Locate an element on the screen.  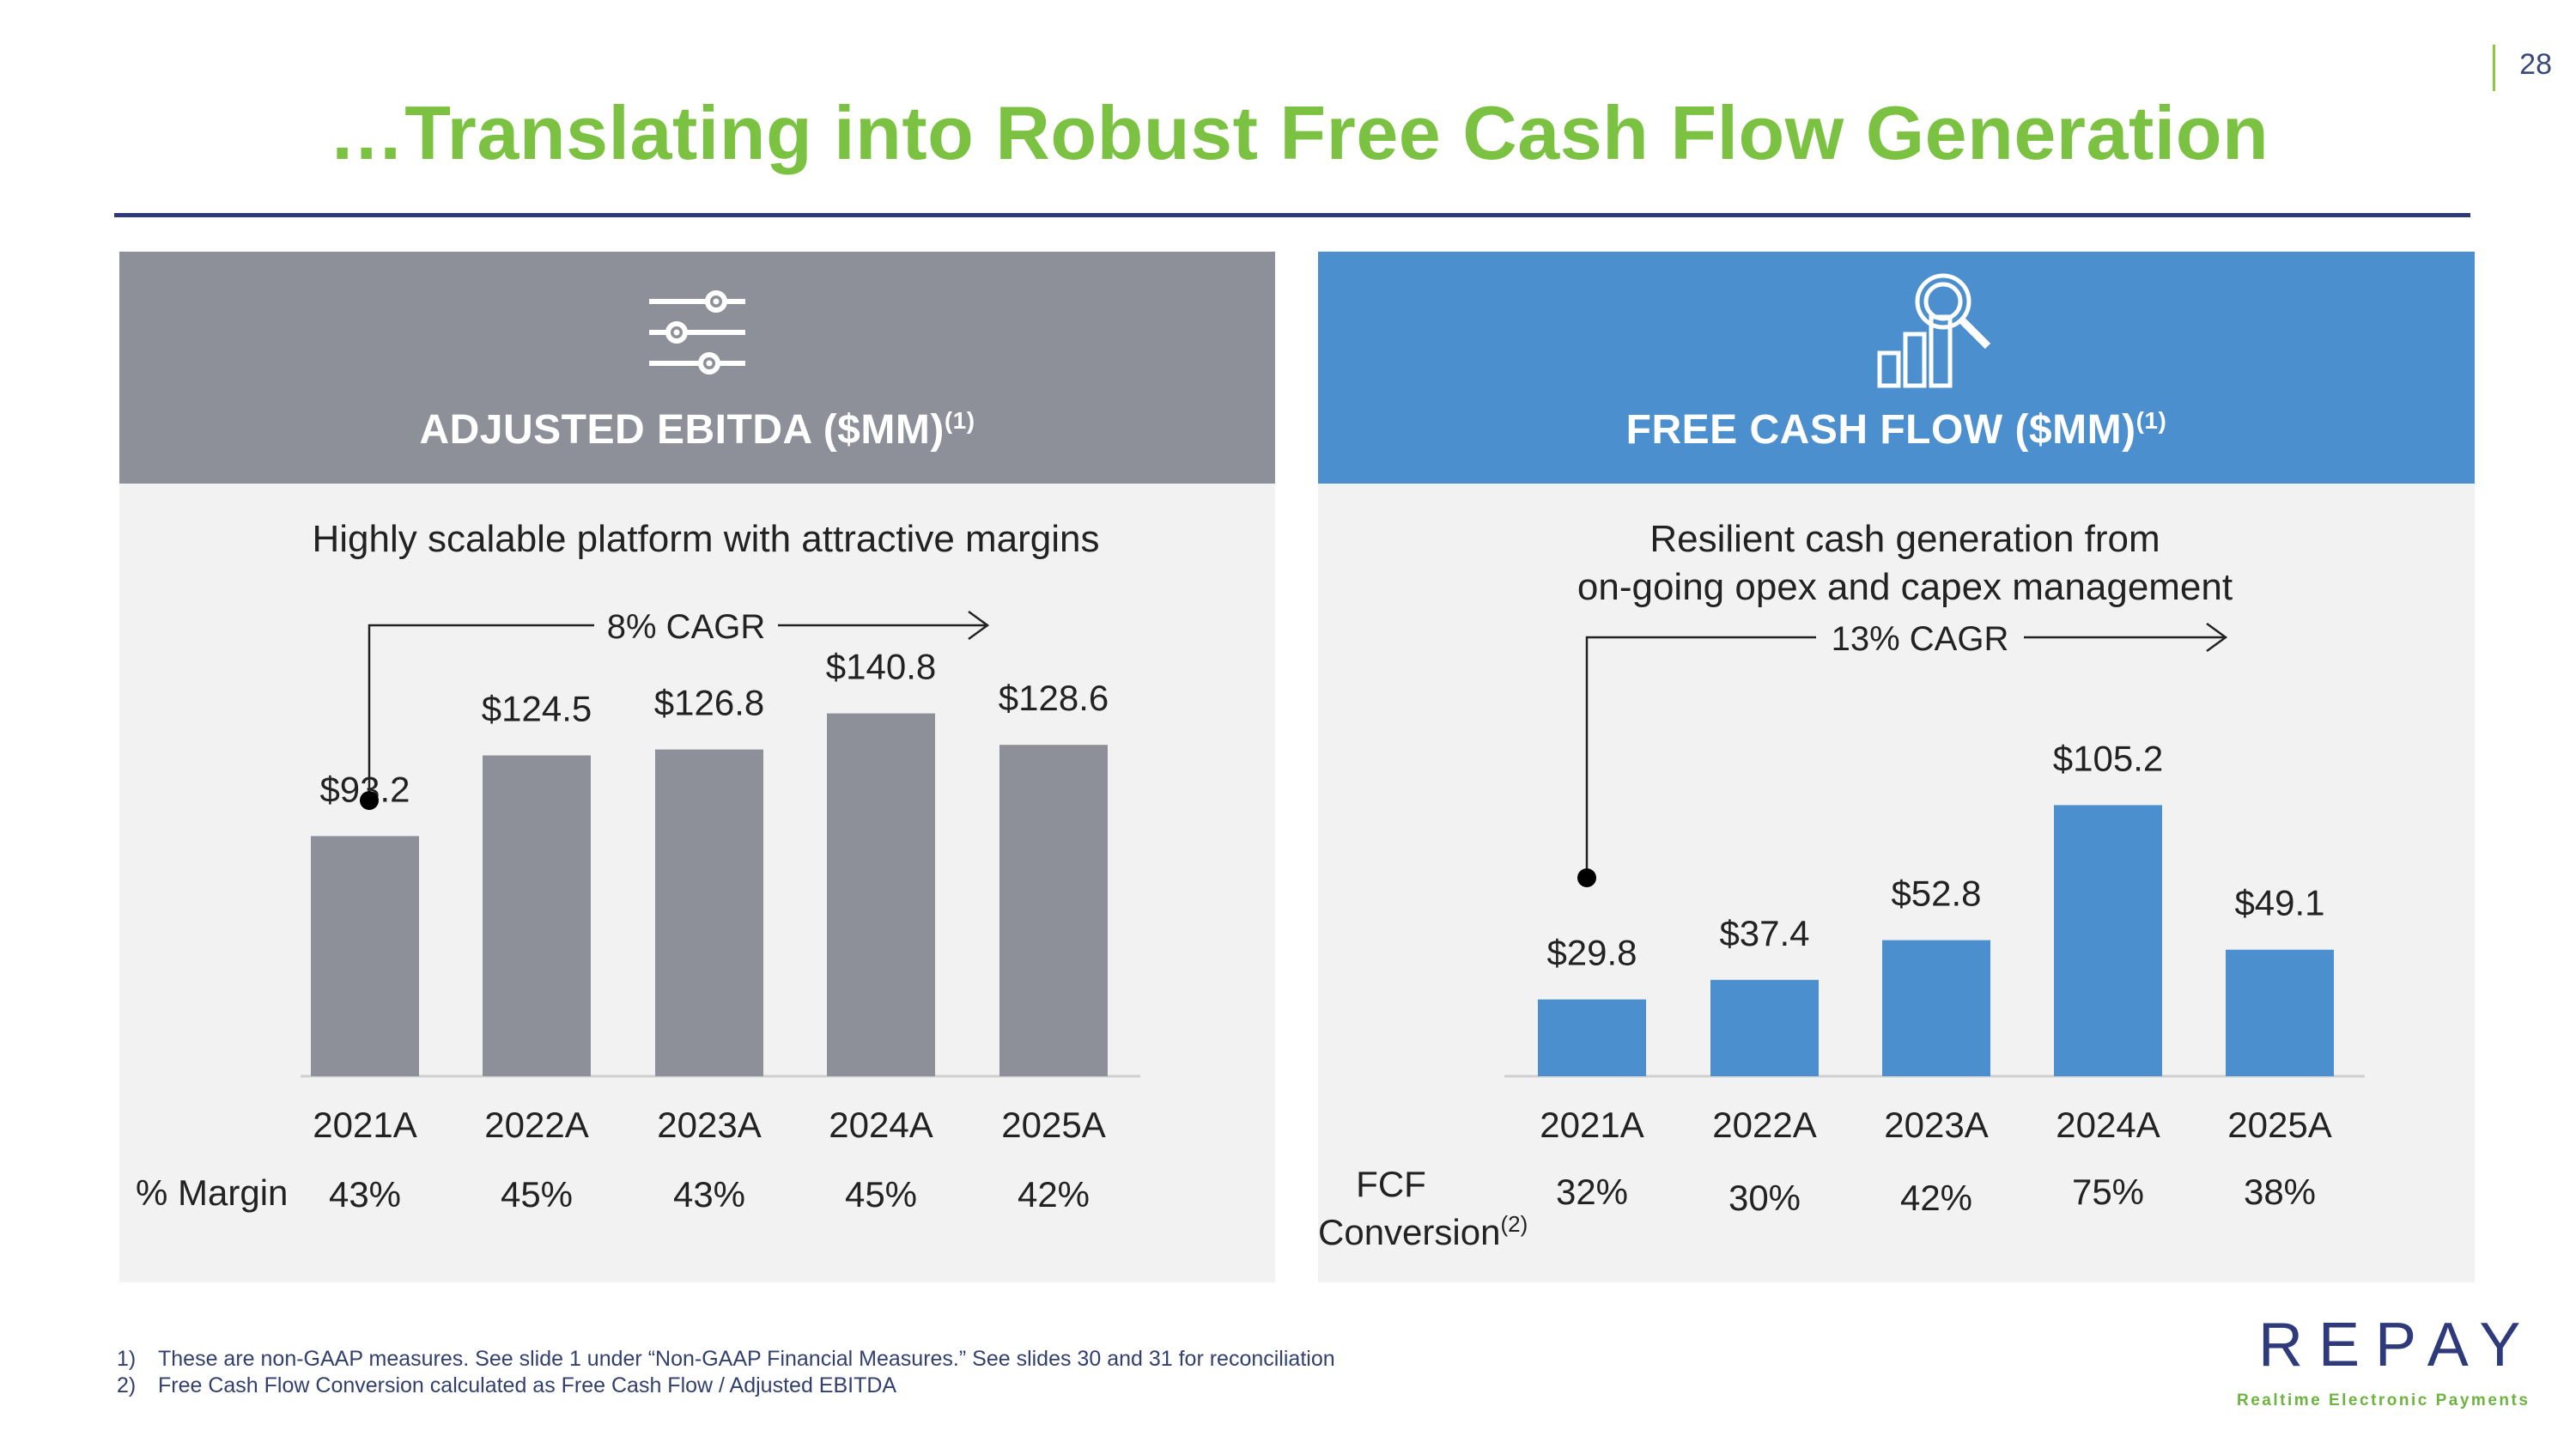
footnote-2-number: 2) is located at coordinates (127, 1385).